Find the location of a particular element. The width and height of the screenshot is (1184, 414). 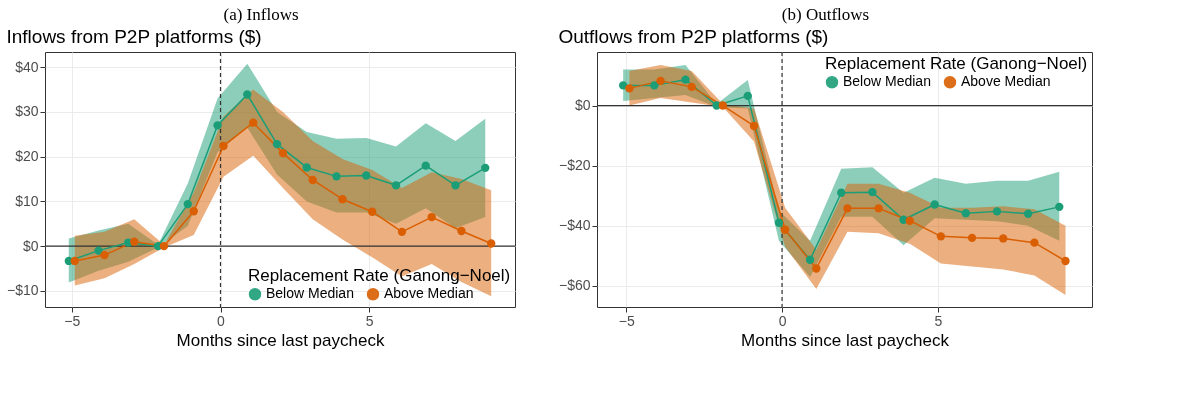

y-tick-label: $10 is located at coordinates (27, 200).